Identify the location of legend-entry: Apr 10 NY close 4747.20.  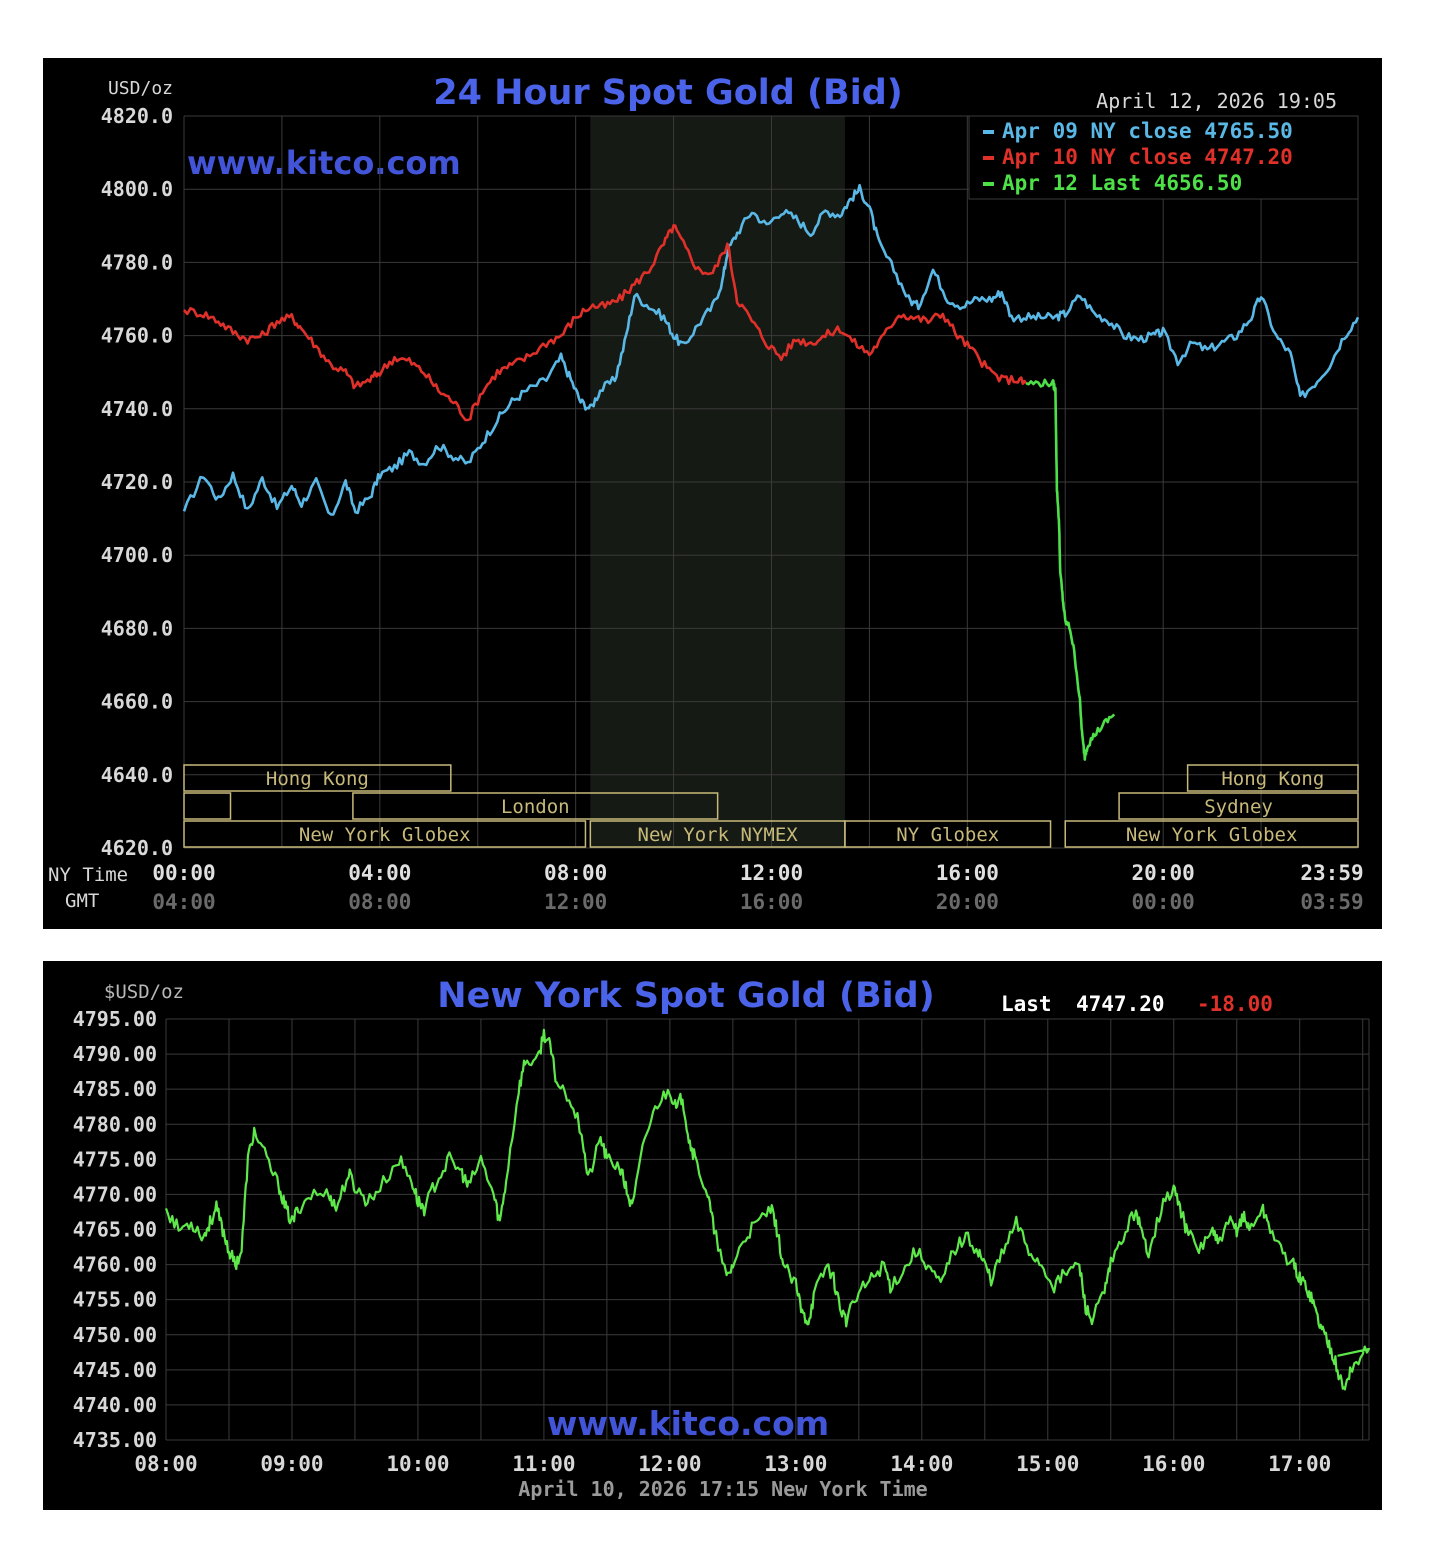
(1147, 157).